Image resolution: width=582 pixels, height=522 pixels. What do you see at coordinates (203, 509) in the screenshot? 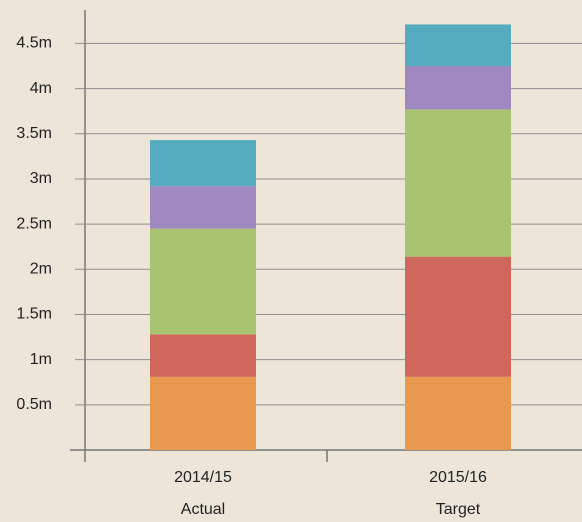
I see `x-tick-label: Actual` at bounding box center [203, 509].